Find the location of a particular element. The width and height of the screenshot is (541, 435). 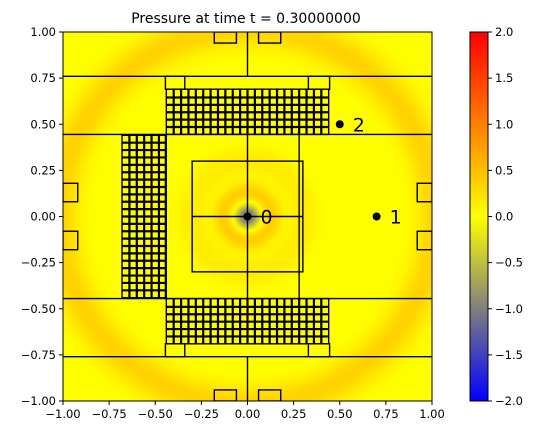

colorbar-tick-label: 1.0 is located at coordinates (504, 124).